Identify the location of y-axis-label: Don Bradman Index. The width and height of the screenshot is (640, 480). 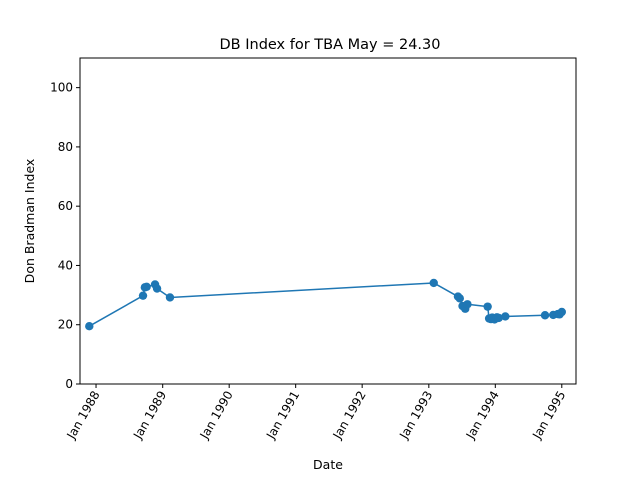
(29, 221).